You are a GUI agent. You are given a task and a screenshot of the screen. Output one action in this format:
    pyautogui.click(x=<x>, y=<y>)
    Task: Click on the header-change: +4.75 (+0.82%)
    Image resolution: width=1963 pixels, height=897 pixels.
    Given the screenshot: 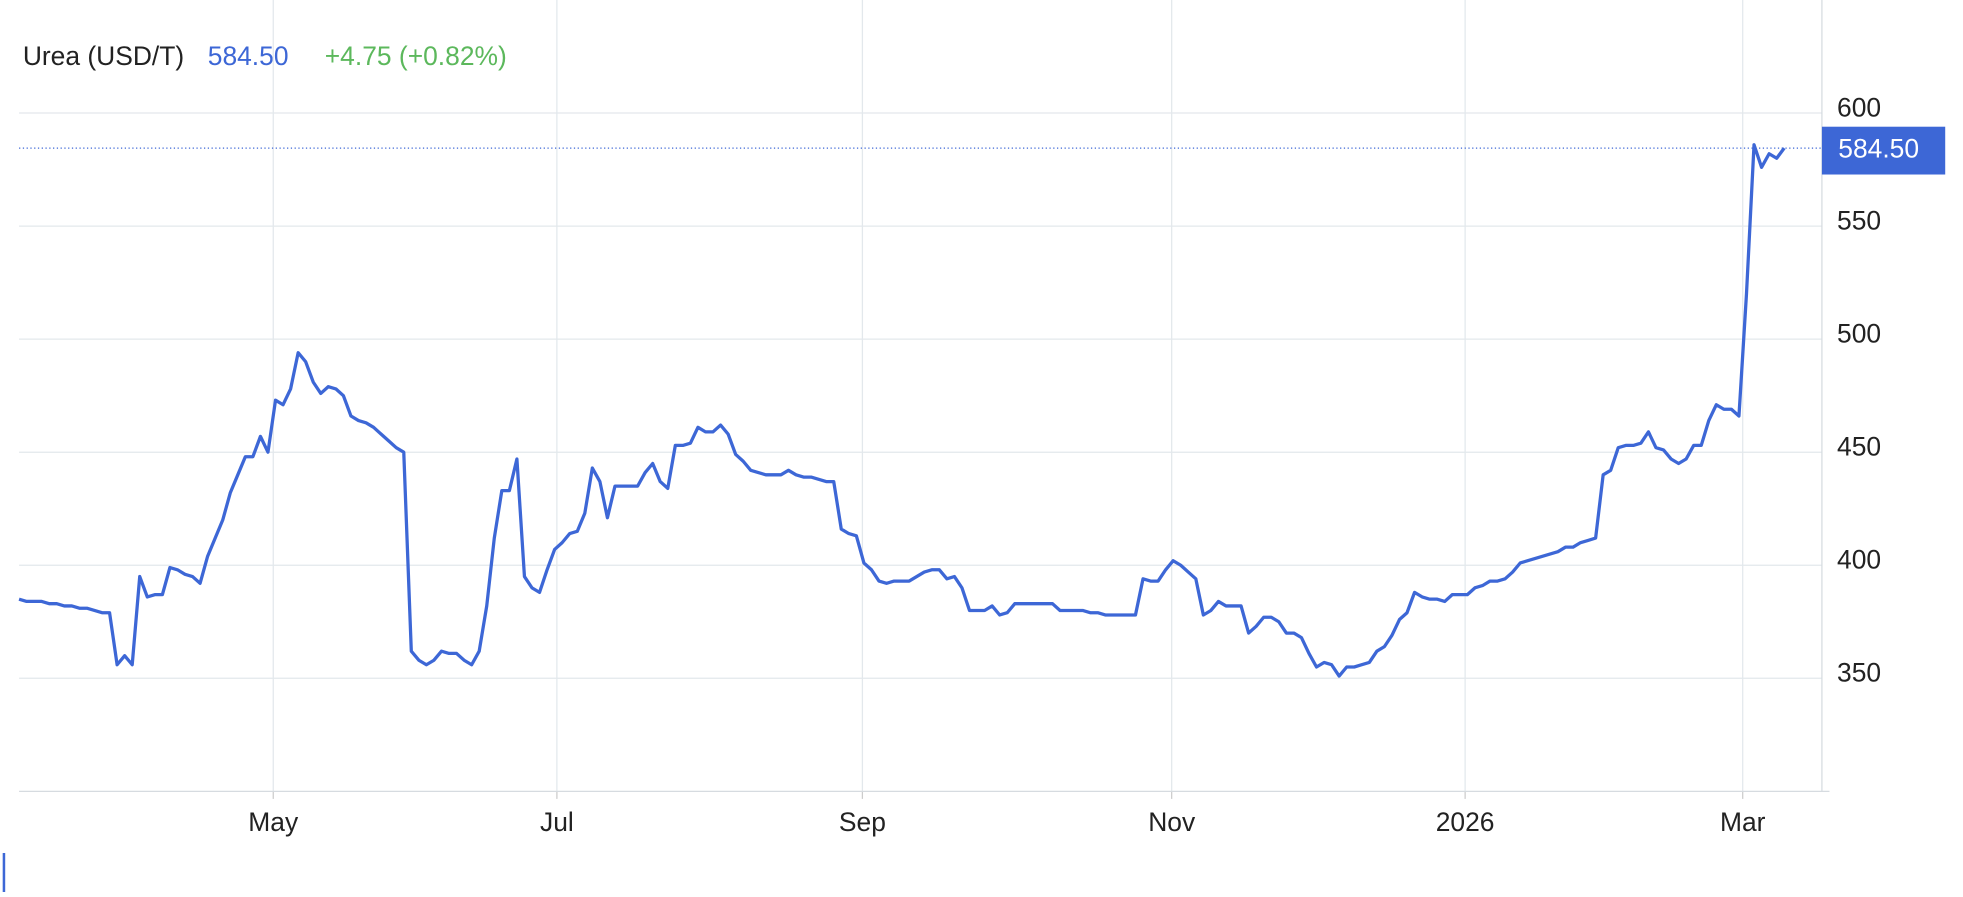 What is the action you would take?
    pyautogui.click(x=416, y=56)
    